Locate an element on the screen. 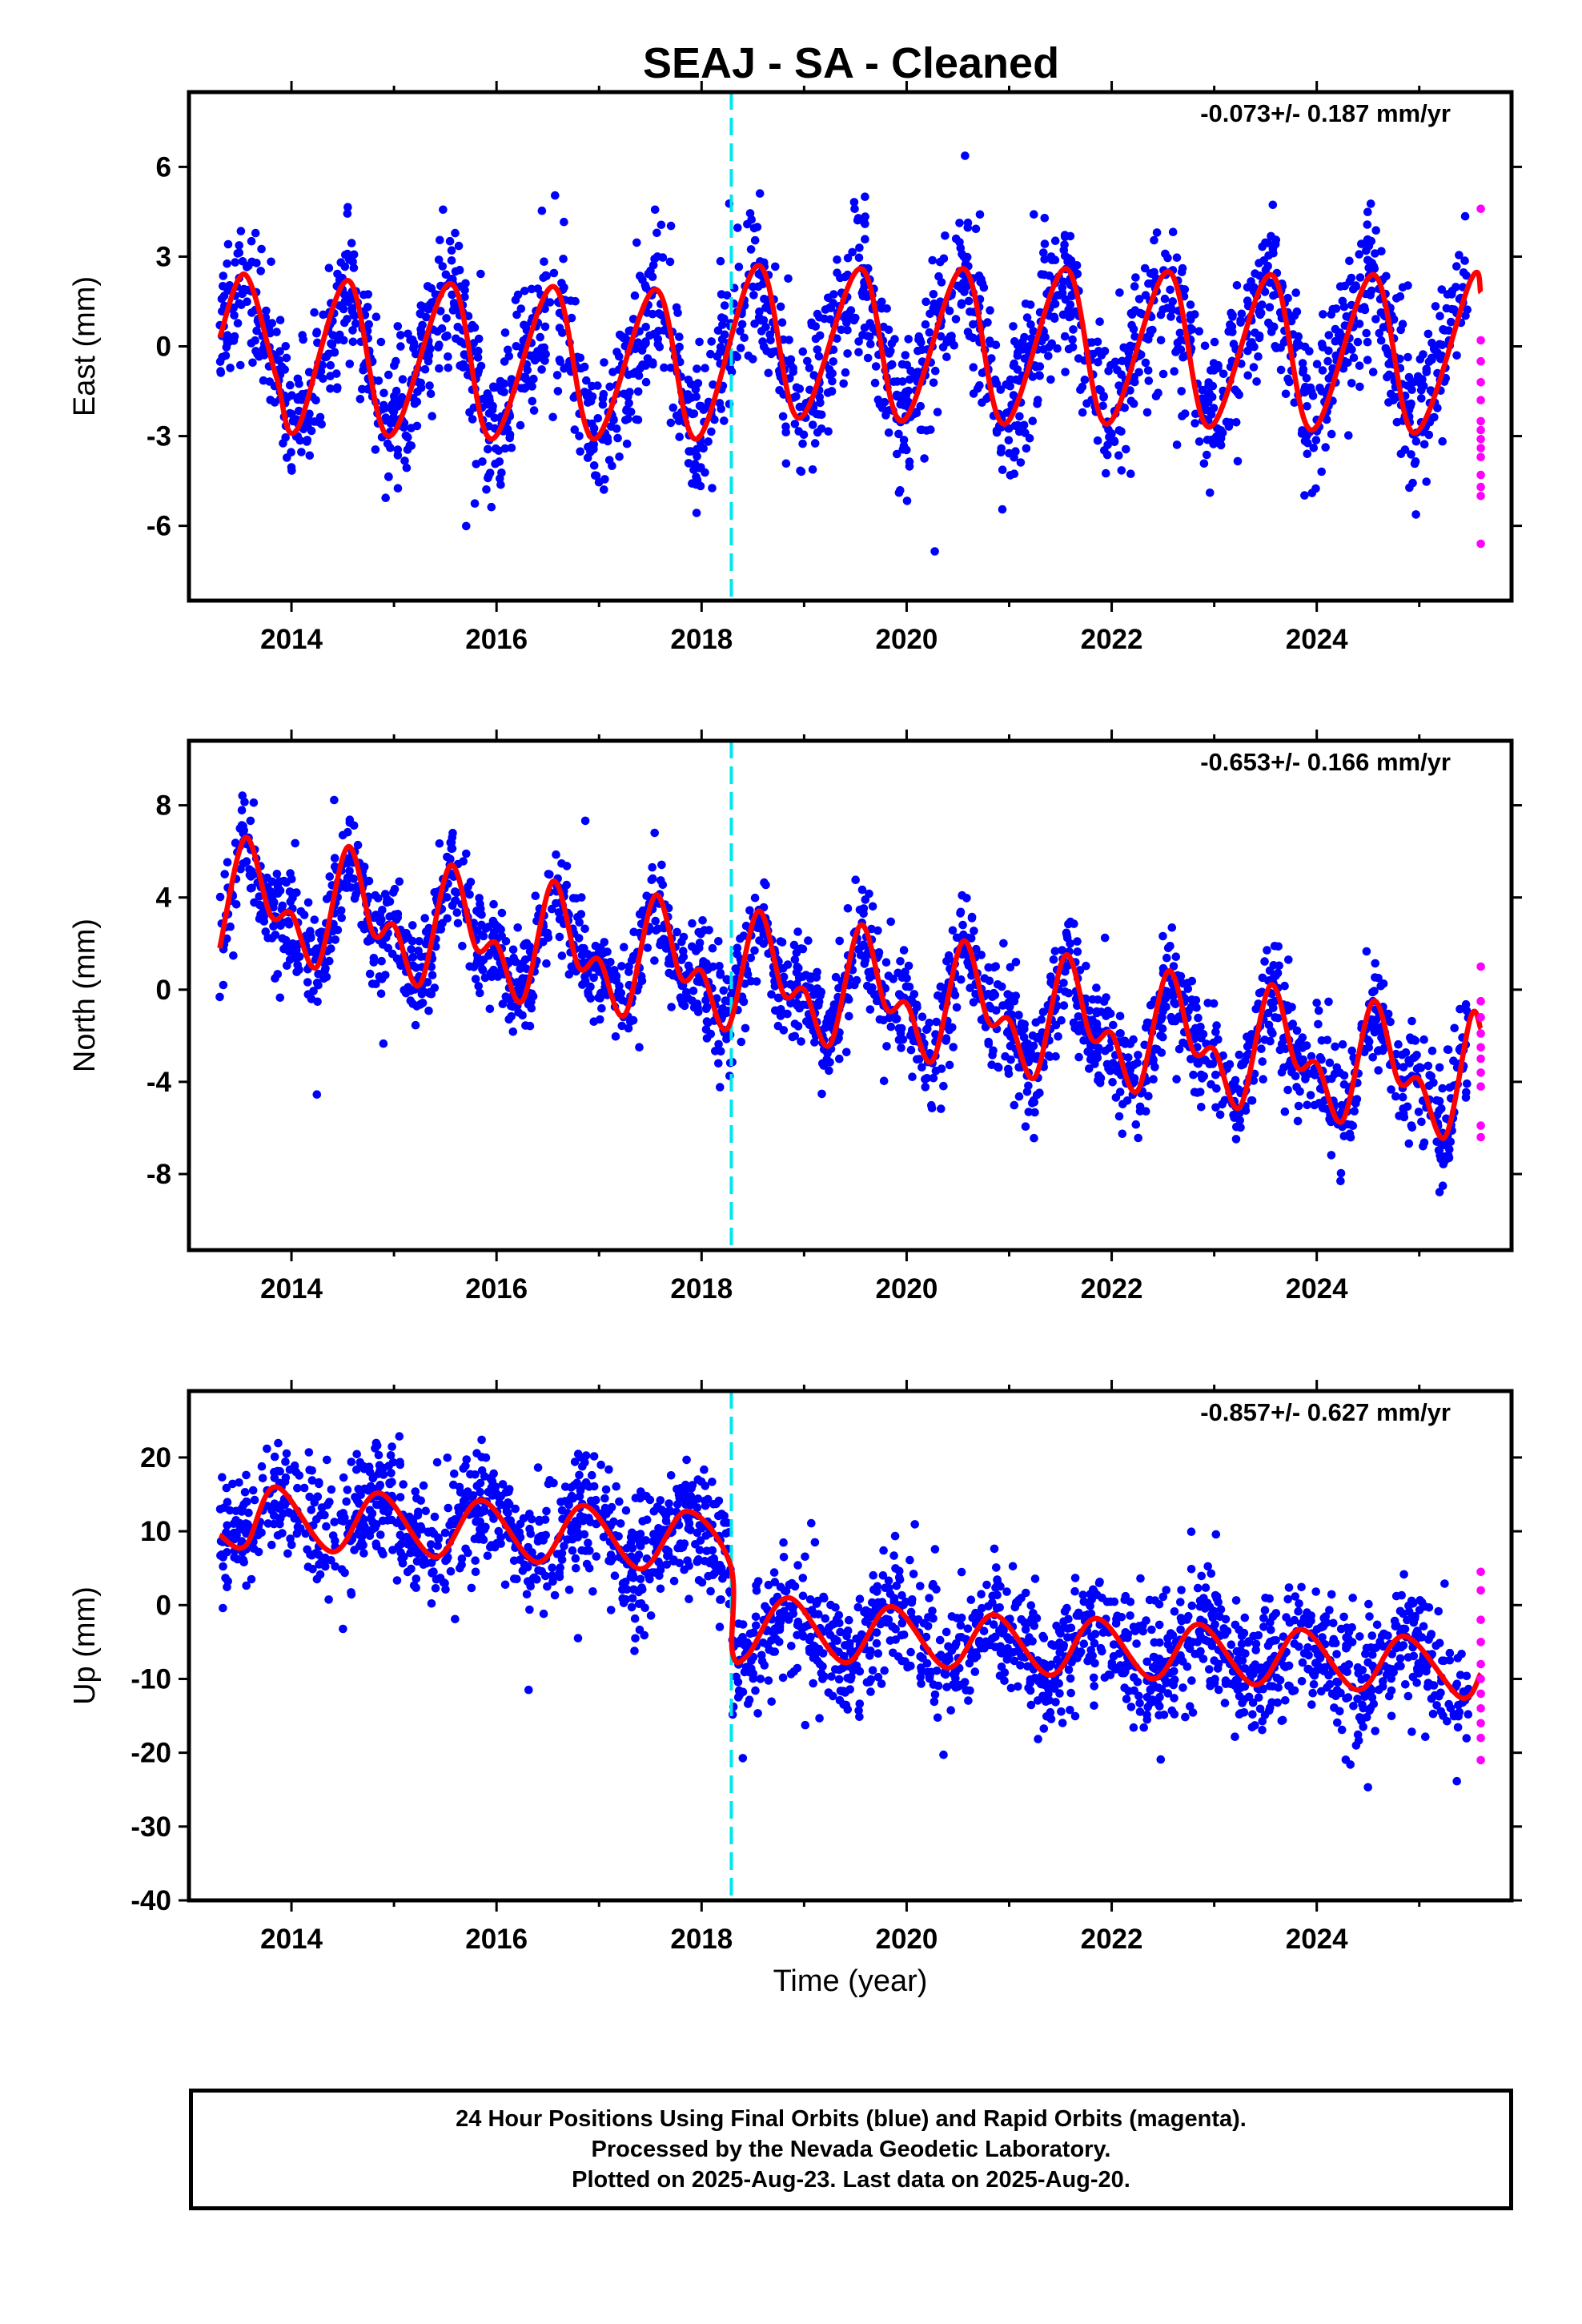 The height and width of the screenshot is (2324, 1582). y-axis-label-north: North (mm) is located at coordinates (85, 995).